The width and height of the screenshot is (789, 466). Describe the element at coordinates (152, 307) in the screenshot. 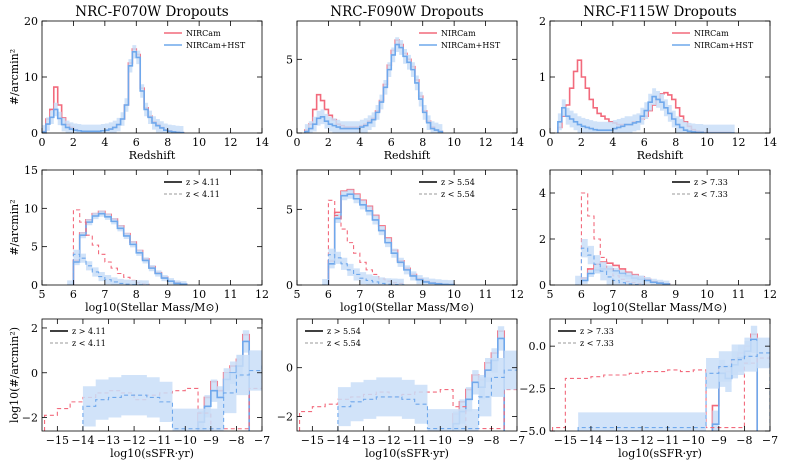

I see `x-axis-label: log10(Stellar Mass/M⊙)` at that location.